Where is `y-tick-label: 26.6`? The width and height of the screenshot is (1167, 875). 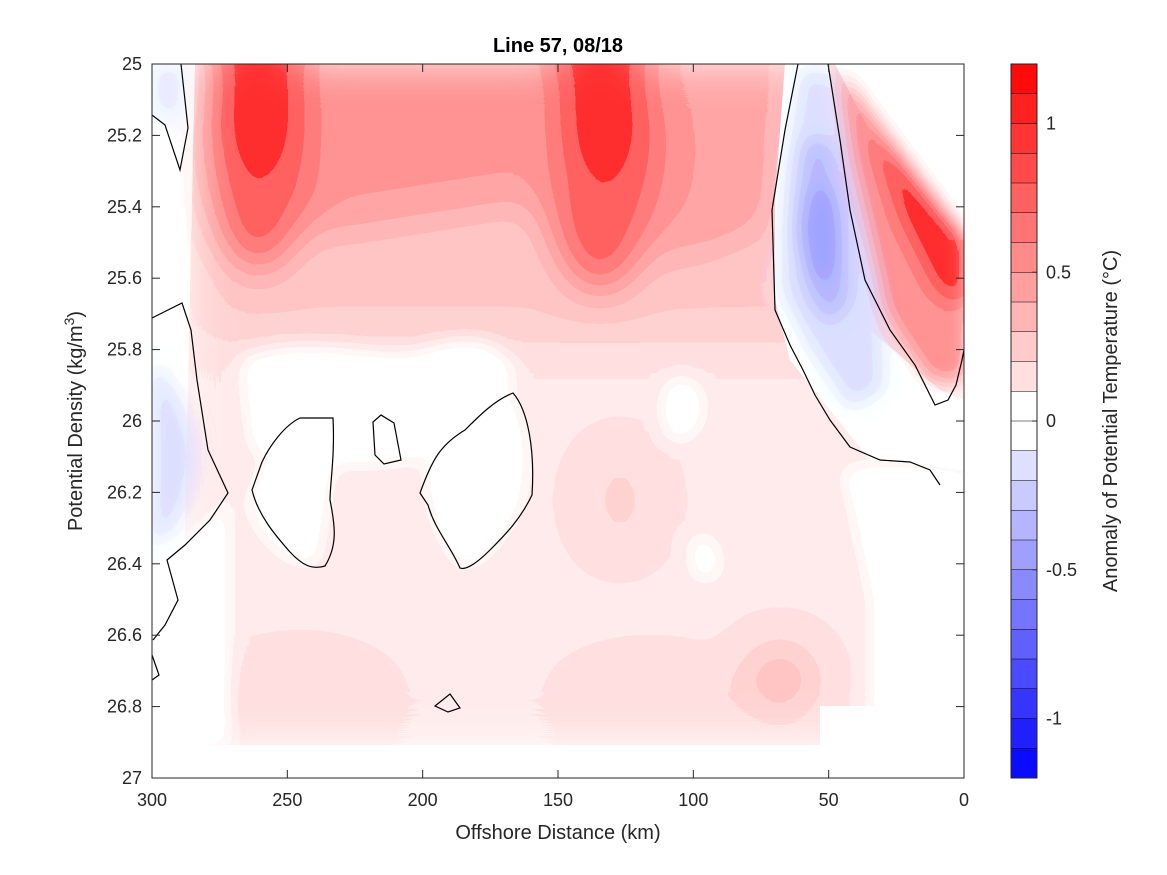
y-tick-label: 26.6 is located at coordinates (124, 635).